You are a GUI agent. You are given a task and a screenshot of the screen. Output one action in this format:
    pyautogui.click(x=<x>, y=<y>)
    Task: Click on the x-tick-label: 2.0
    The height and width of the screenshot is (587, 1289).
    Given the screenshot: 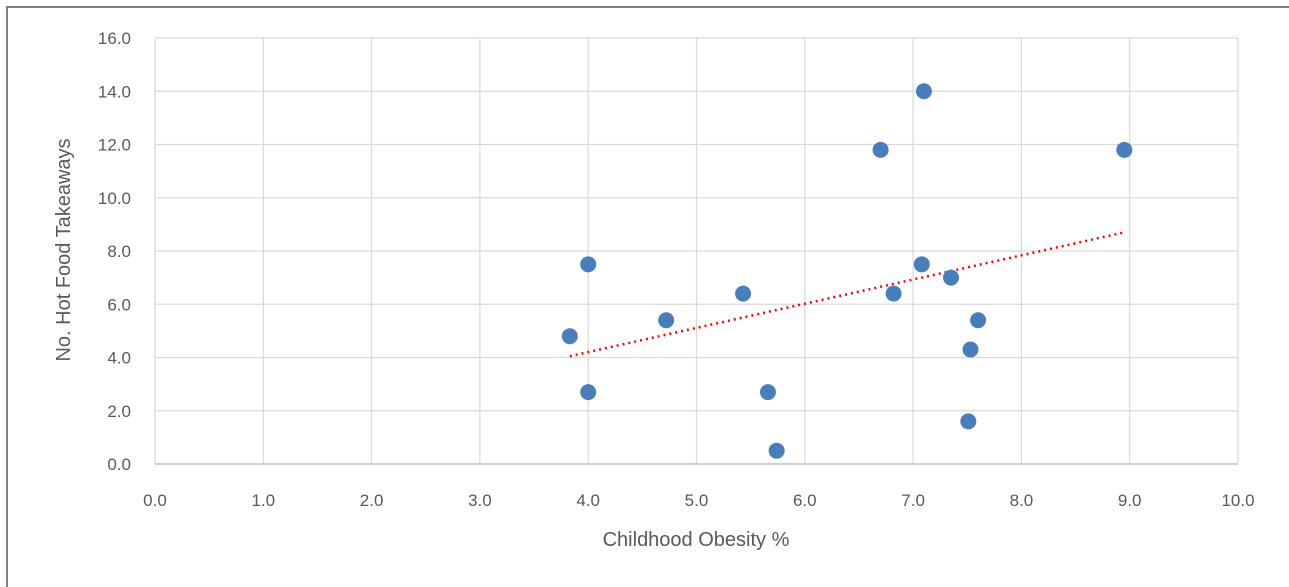 What is the action you would take?
    pyautogui.click(x=372, y=500)
    